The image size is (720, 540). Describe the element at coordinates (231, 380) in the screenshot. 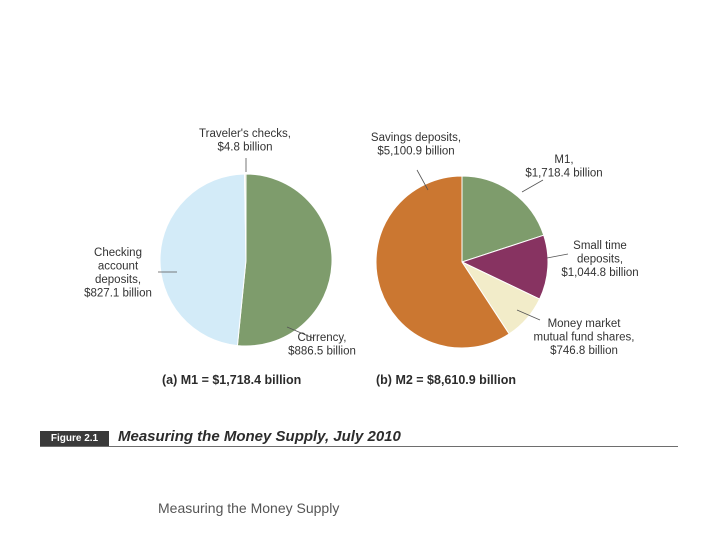

I see `panel-caption: (a) M1 = $1,718.4 billion` at that location.